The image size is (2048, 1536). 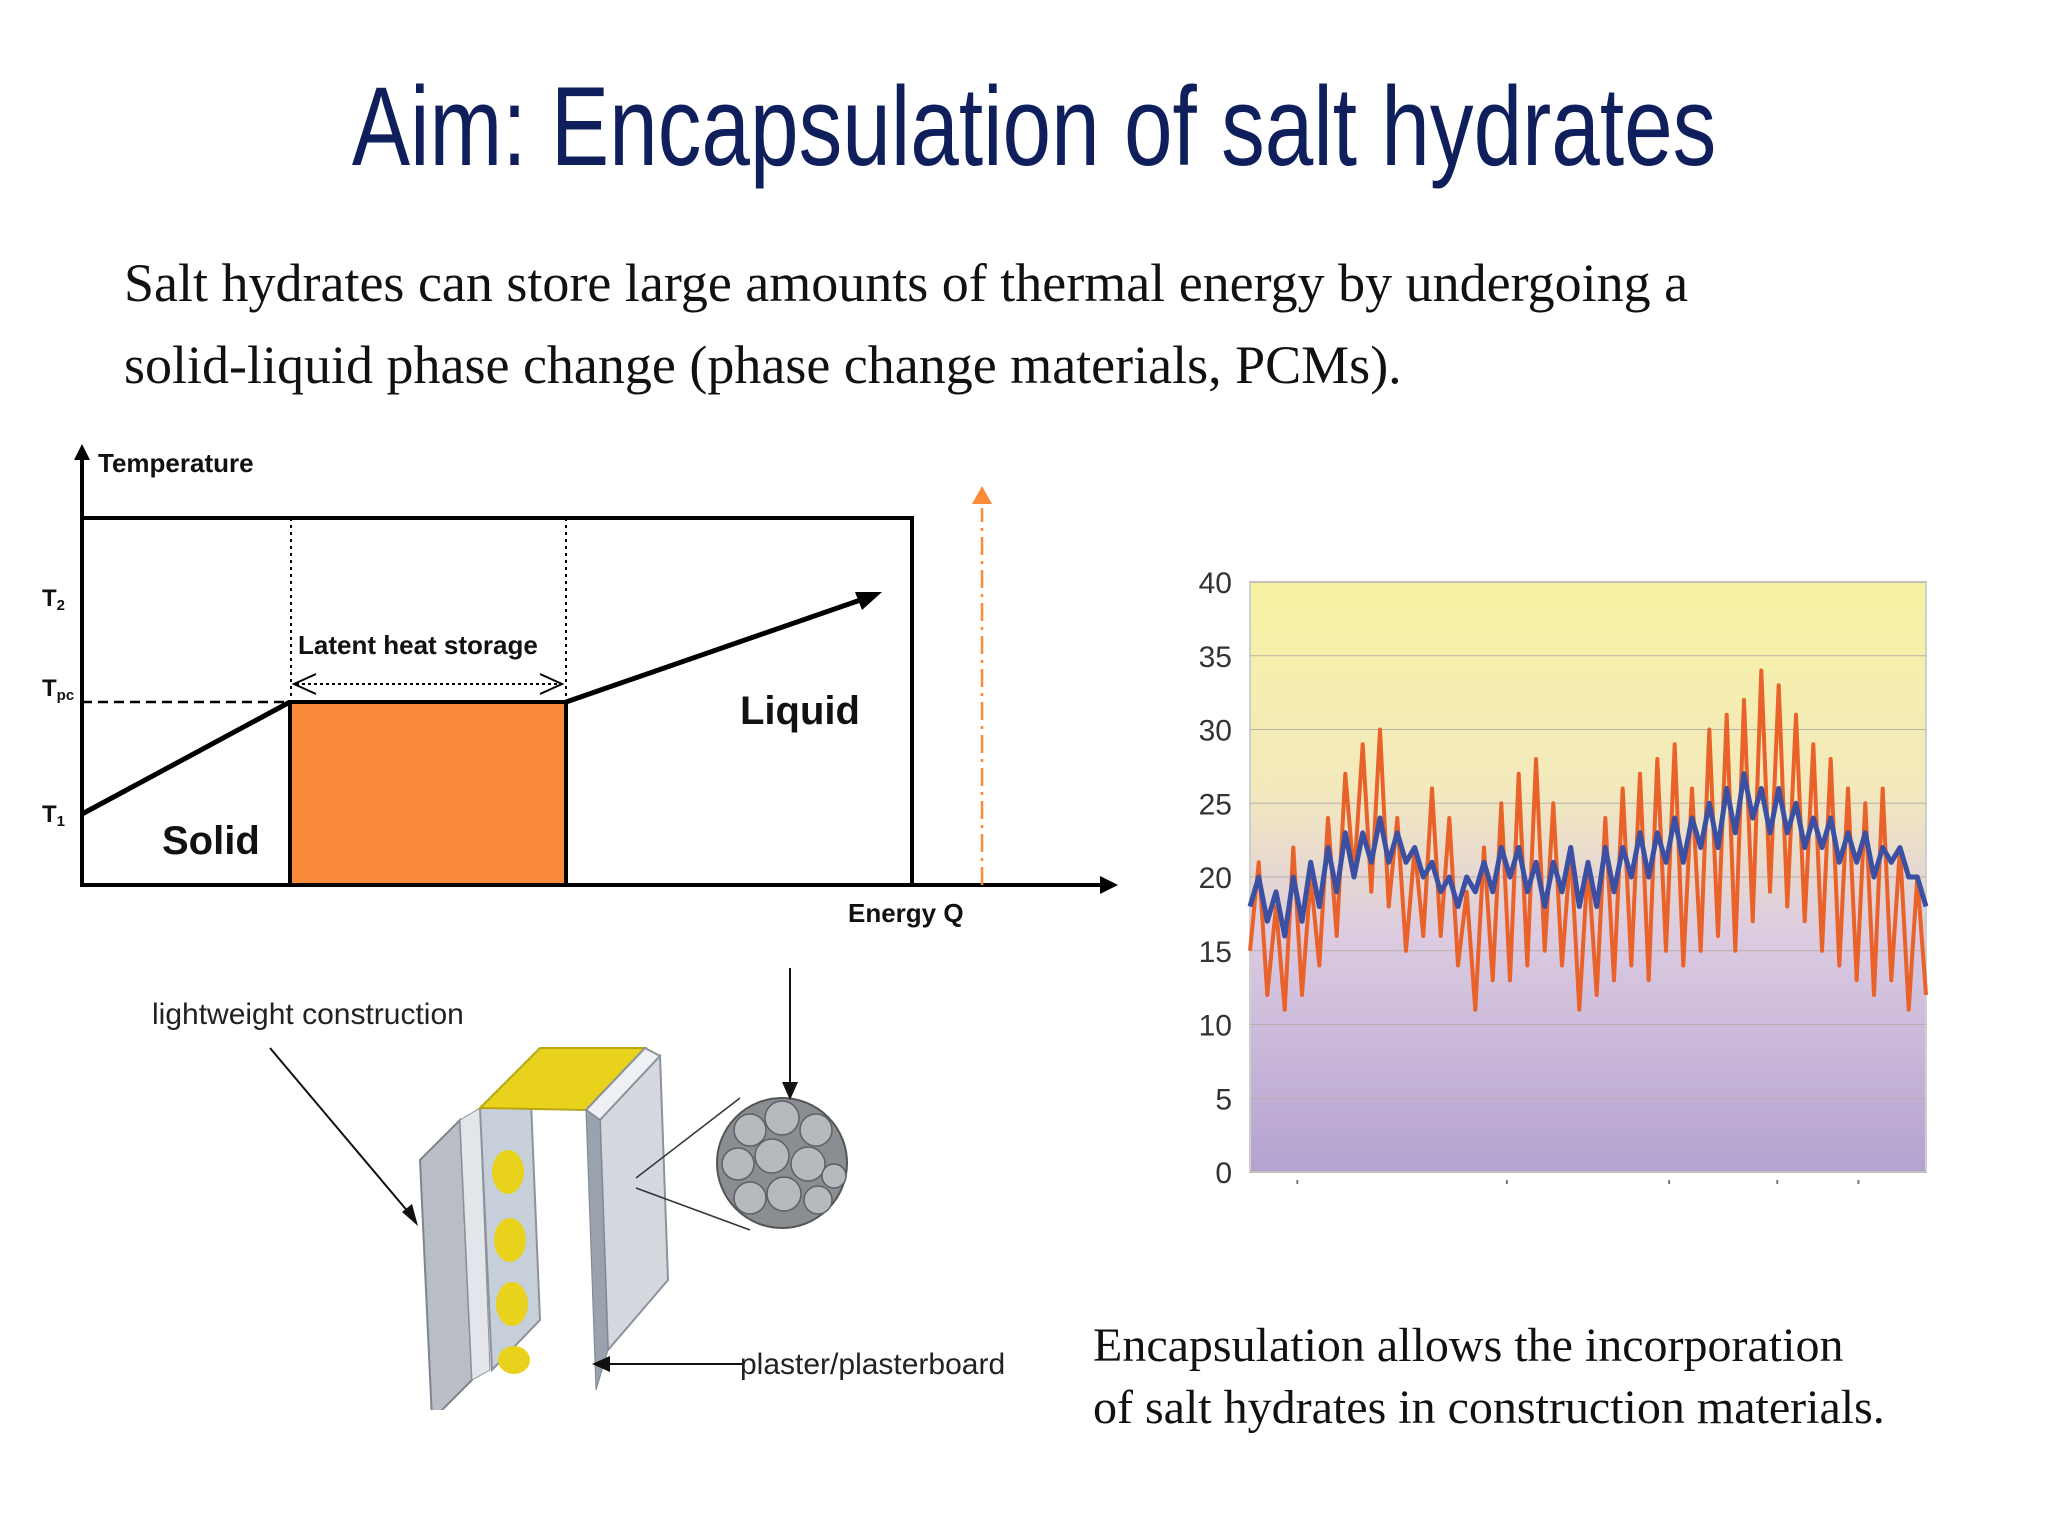 What do you see at coordinates (53, 599) in the screenshot?
I see `tick-t2: T2` at bounding box center [53, 599].